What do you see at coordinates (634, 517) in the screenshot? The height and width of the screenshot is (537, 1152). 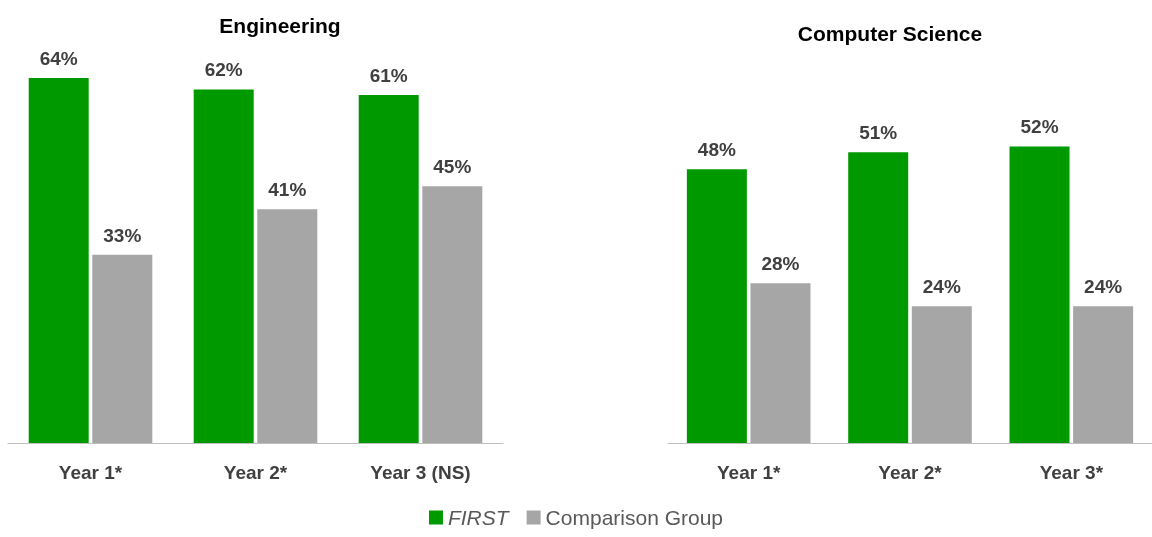 I see `legend-label: Comparison Group` at bounding box center [634, 517].